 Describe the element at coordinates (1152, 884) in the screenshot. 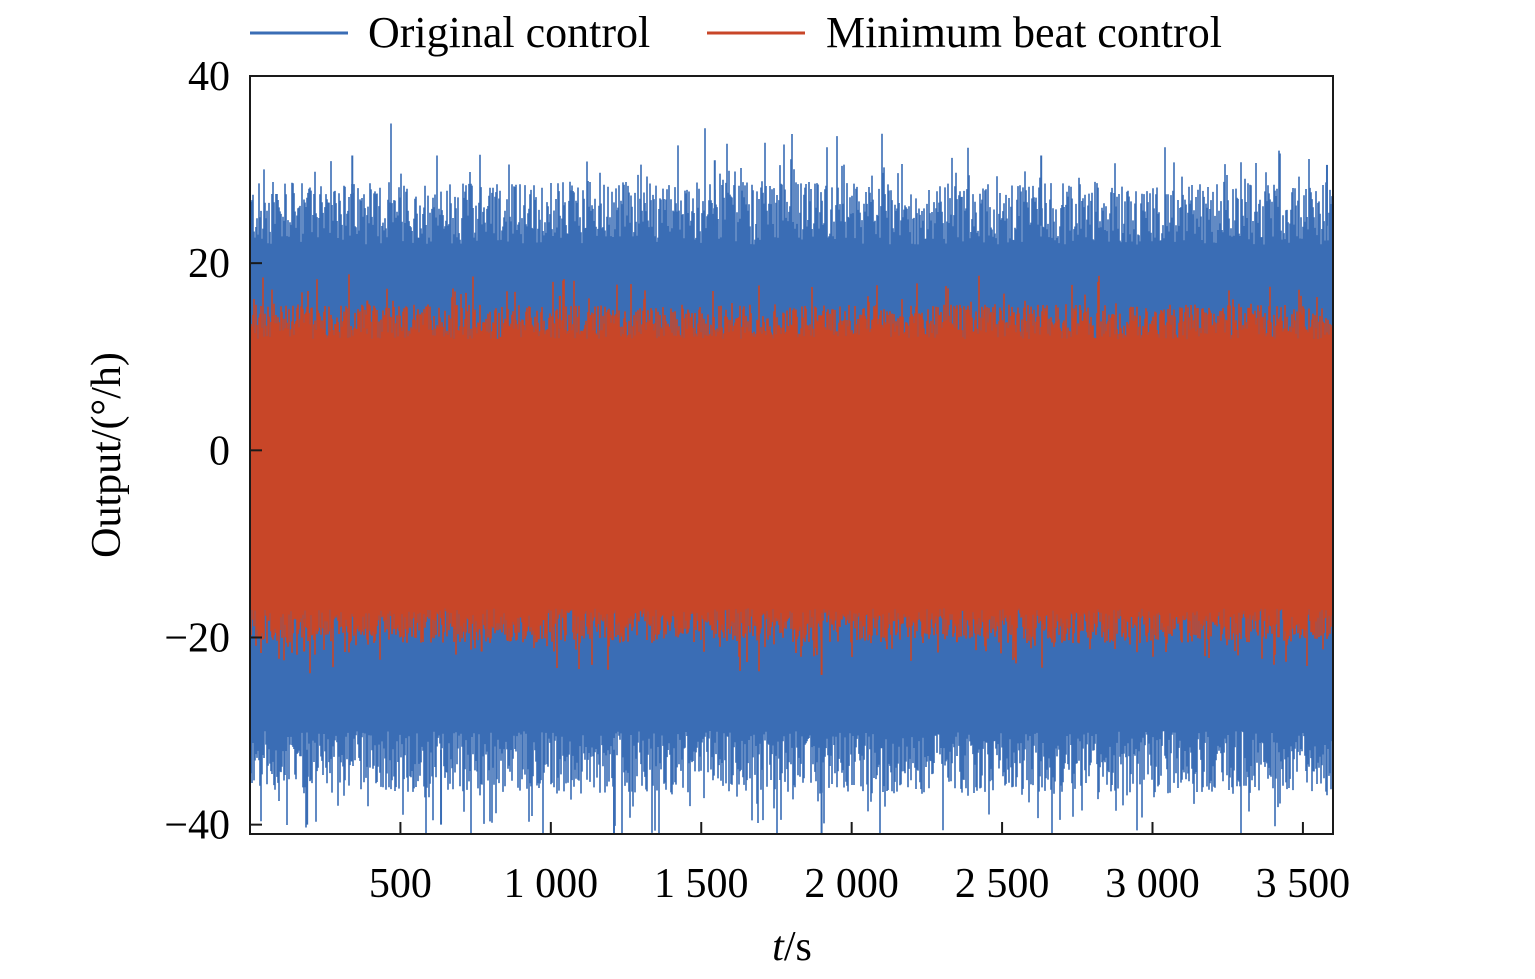

I see `x-tick-label-3000: 3 000` at that location.